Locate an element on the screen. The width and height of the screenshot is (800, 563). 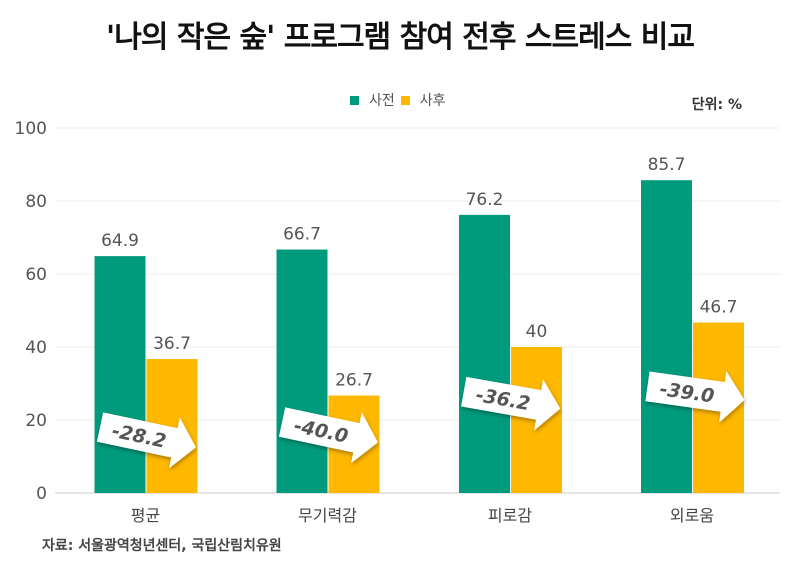
data-label: 36.7 is located at coordinates (172, 344).